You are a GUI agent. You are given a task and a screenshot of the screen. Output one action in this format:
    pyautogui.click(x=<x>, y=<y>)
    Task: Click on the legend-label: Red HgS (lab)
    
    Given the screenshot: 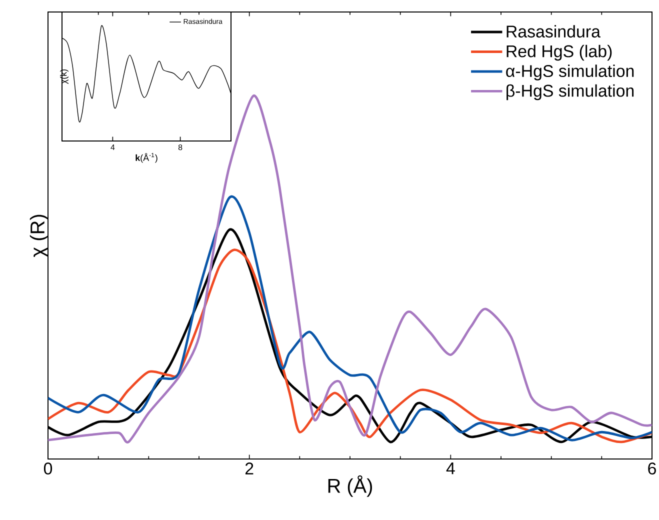 What is the action you would take?
    pyautogui.click(x=559, y=52)
    